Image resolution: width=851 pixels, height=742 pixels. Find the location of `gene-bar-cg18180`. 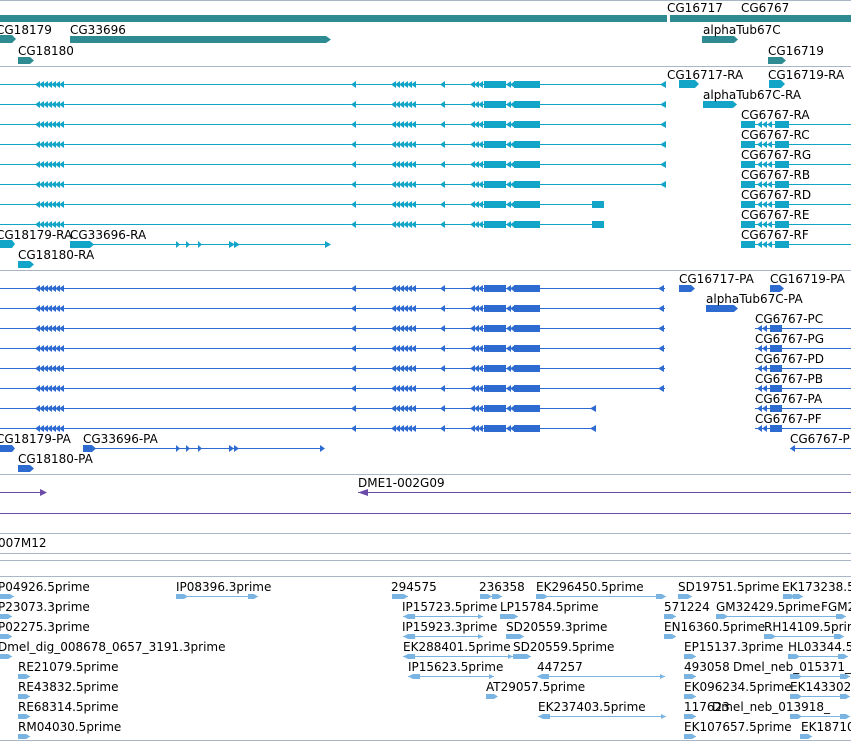

gene-bar-cg18180 is located at coordinates (26, 60).